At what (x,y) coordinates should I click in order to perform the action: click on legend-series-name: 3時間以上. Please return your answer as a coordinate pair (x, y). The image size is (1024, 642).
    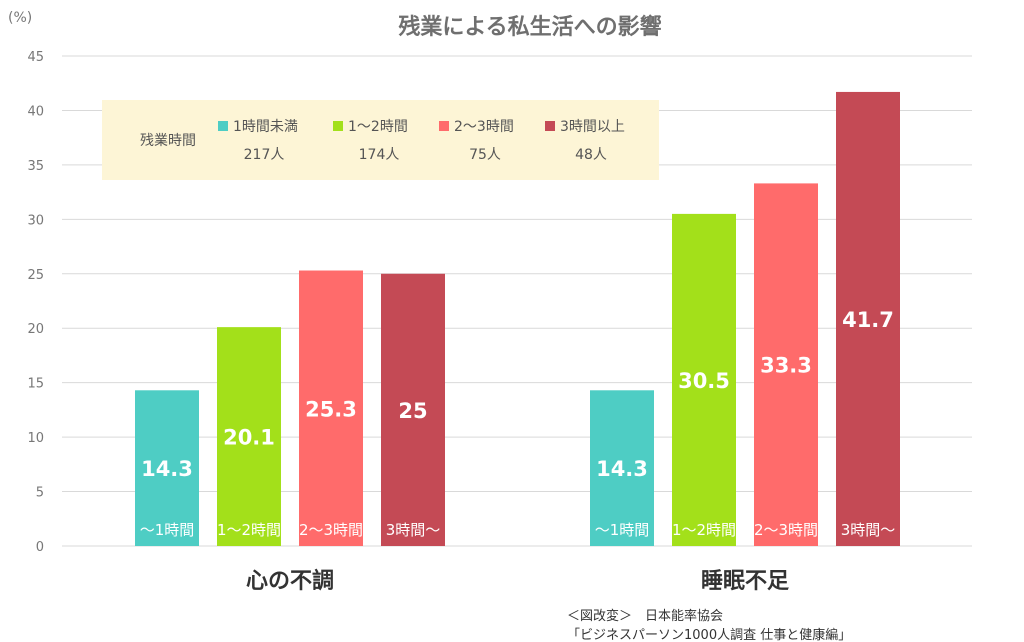
    Looking at the image, I should click on (592, 127).